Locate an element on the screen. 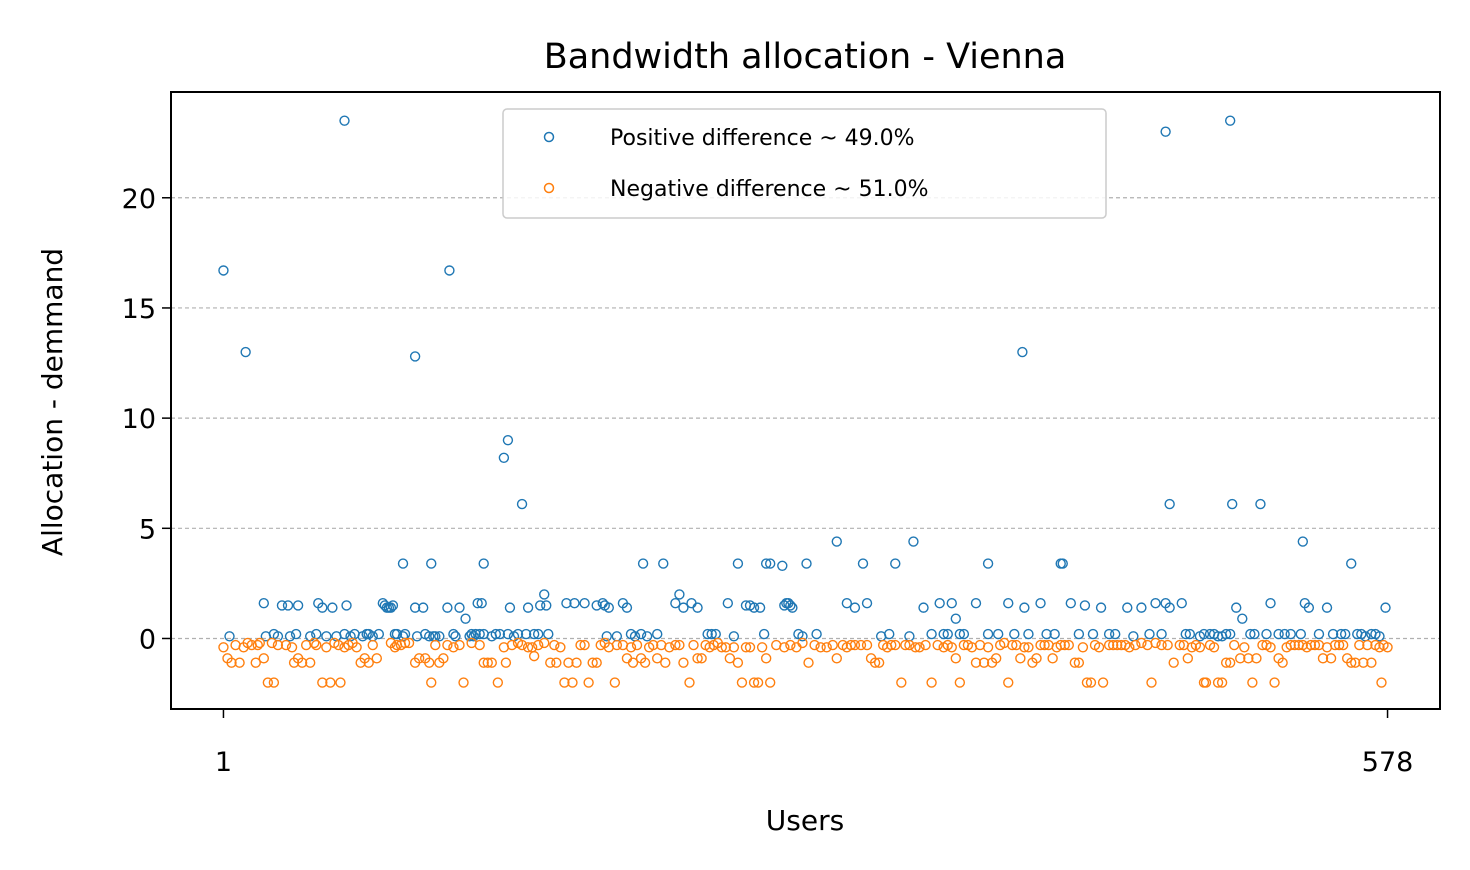 Image resolution: width=1470 pixels, height=870 pixels. y-tick-label: 10 is located at coordinates (139, 419).